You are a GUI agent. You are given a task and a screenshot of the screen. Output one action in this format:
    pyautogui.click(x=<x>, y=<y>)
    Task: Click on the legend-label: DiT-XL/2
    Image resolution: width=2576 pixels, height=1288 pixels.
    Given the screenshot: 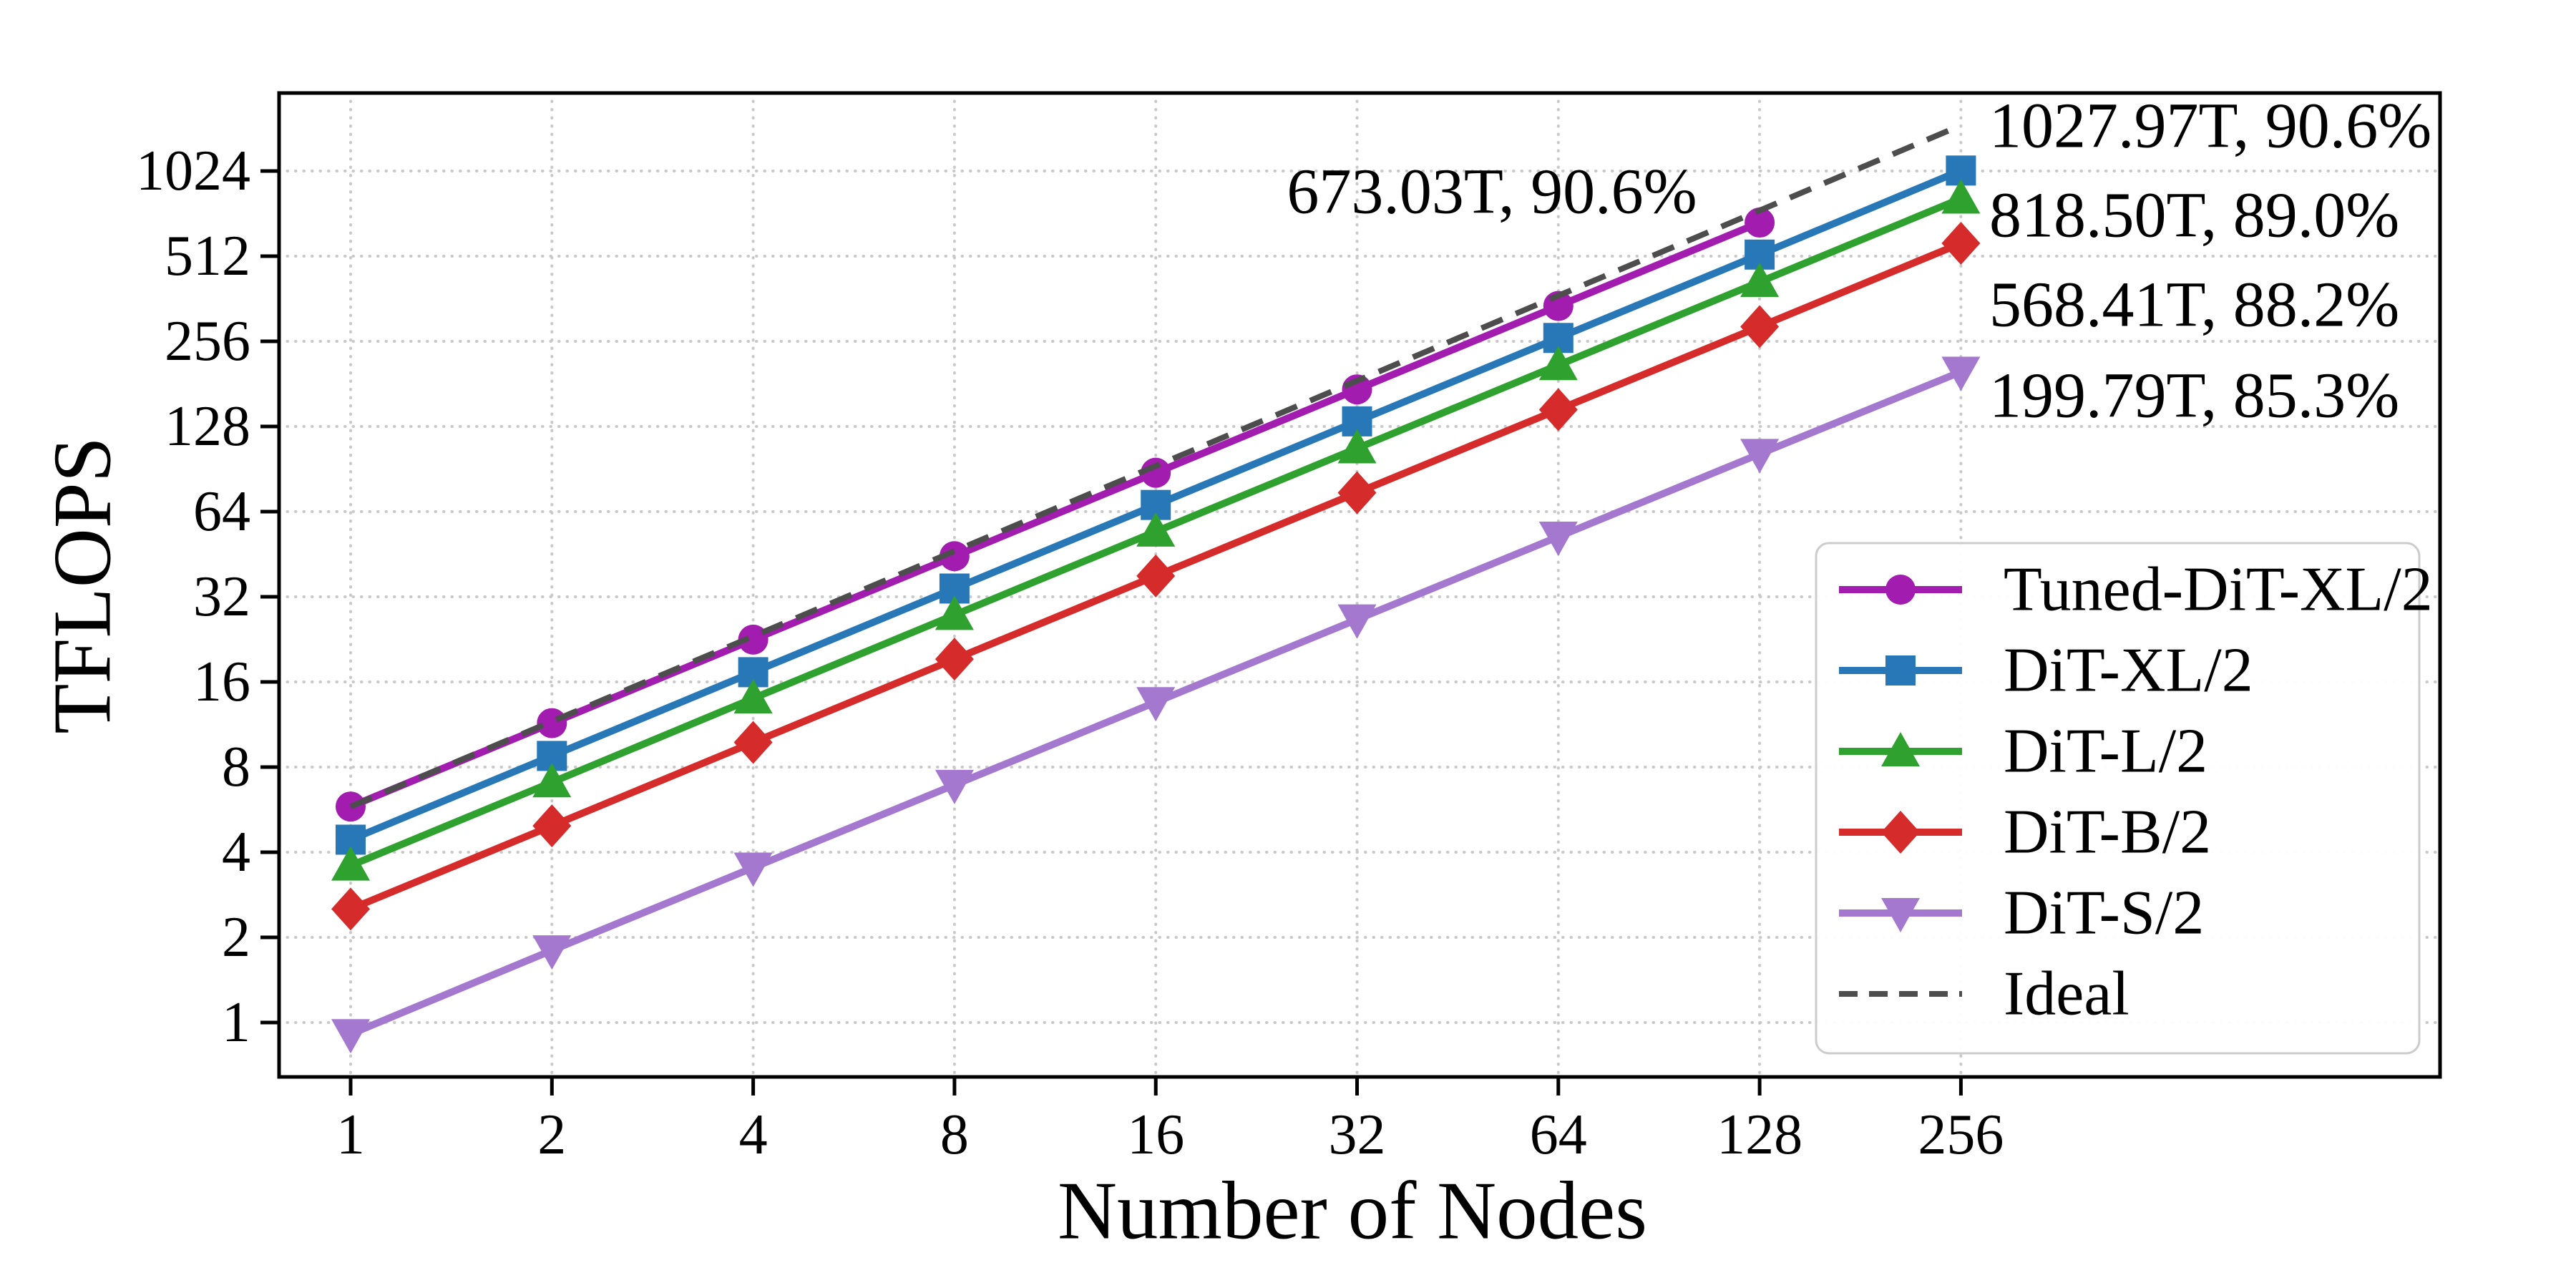 What is the action you would take?
    pyautogui.click(x=2128, y=671)
    